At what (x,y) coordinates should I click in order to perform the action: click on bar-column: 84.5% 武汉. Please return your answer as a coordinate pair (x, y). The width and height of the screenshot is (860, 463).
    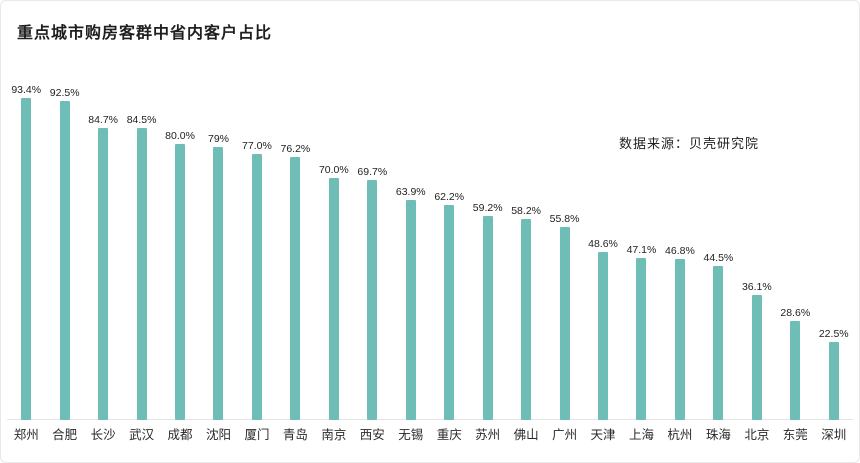
    Looking at the image, I should click on (141, 282).